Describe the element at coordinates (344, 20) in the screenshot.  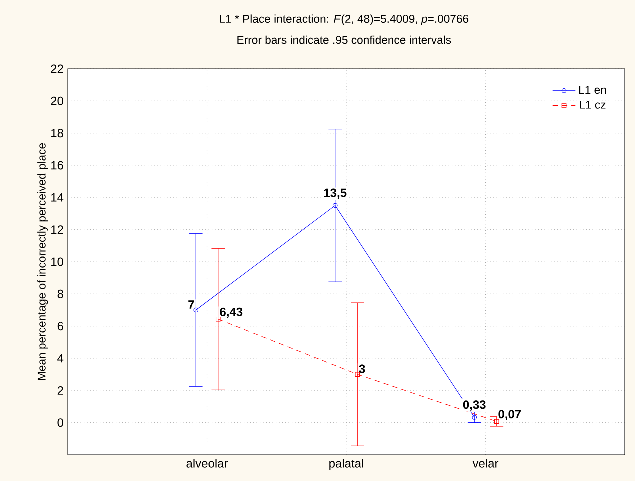
I see `chart-title: L1 * Place interaction: F(2, 48)=5.4009, p=.00766` at that location.